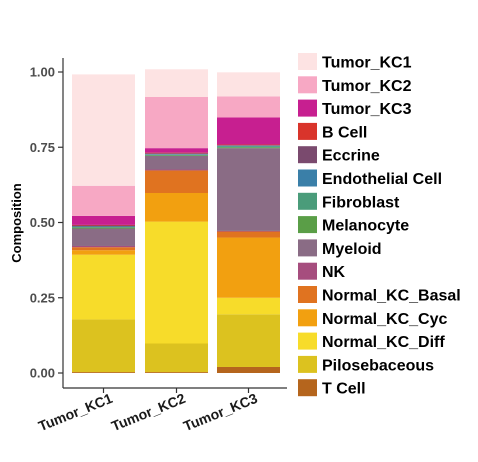 This screenshot has width=478, height=462. I want to click on bar-segment-tumor-kc1-pilosebaceous, so click(103, 346).